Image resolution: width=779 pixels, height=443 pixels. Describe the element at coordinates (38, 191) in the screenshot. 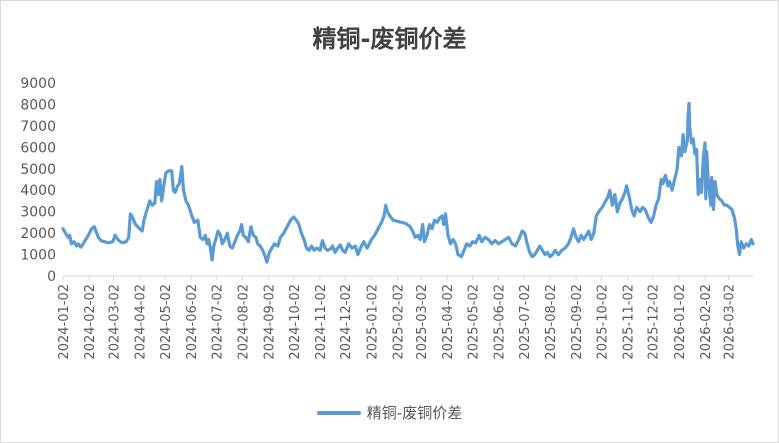

I see `y-tick-label: 4000` at that location.